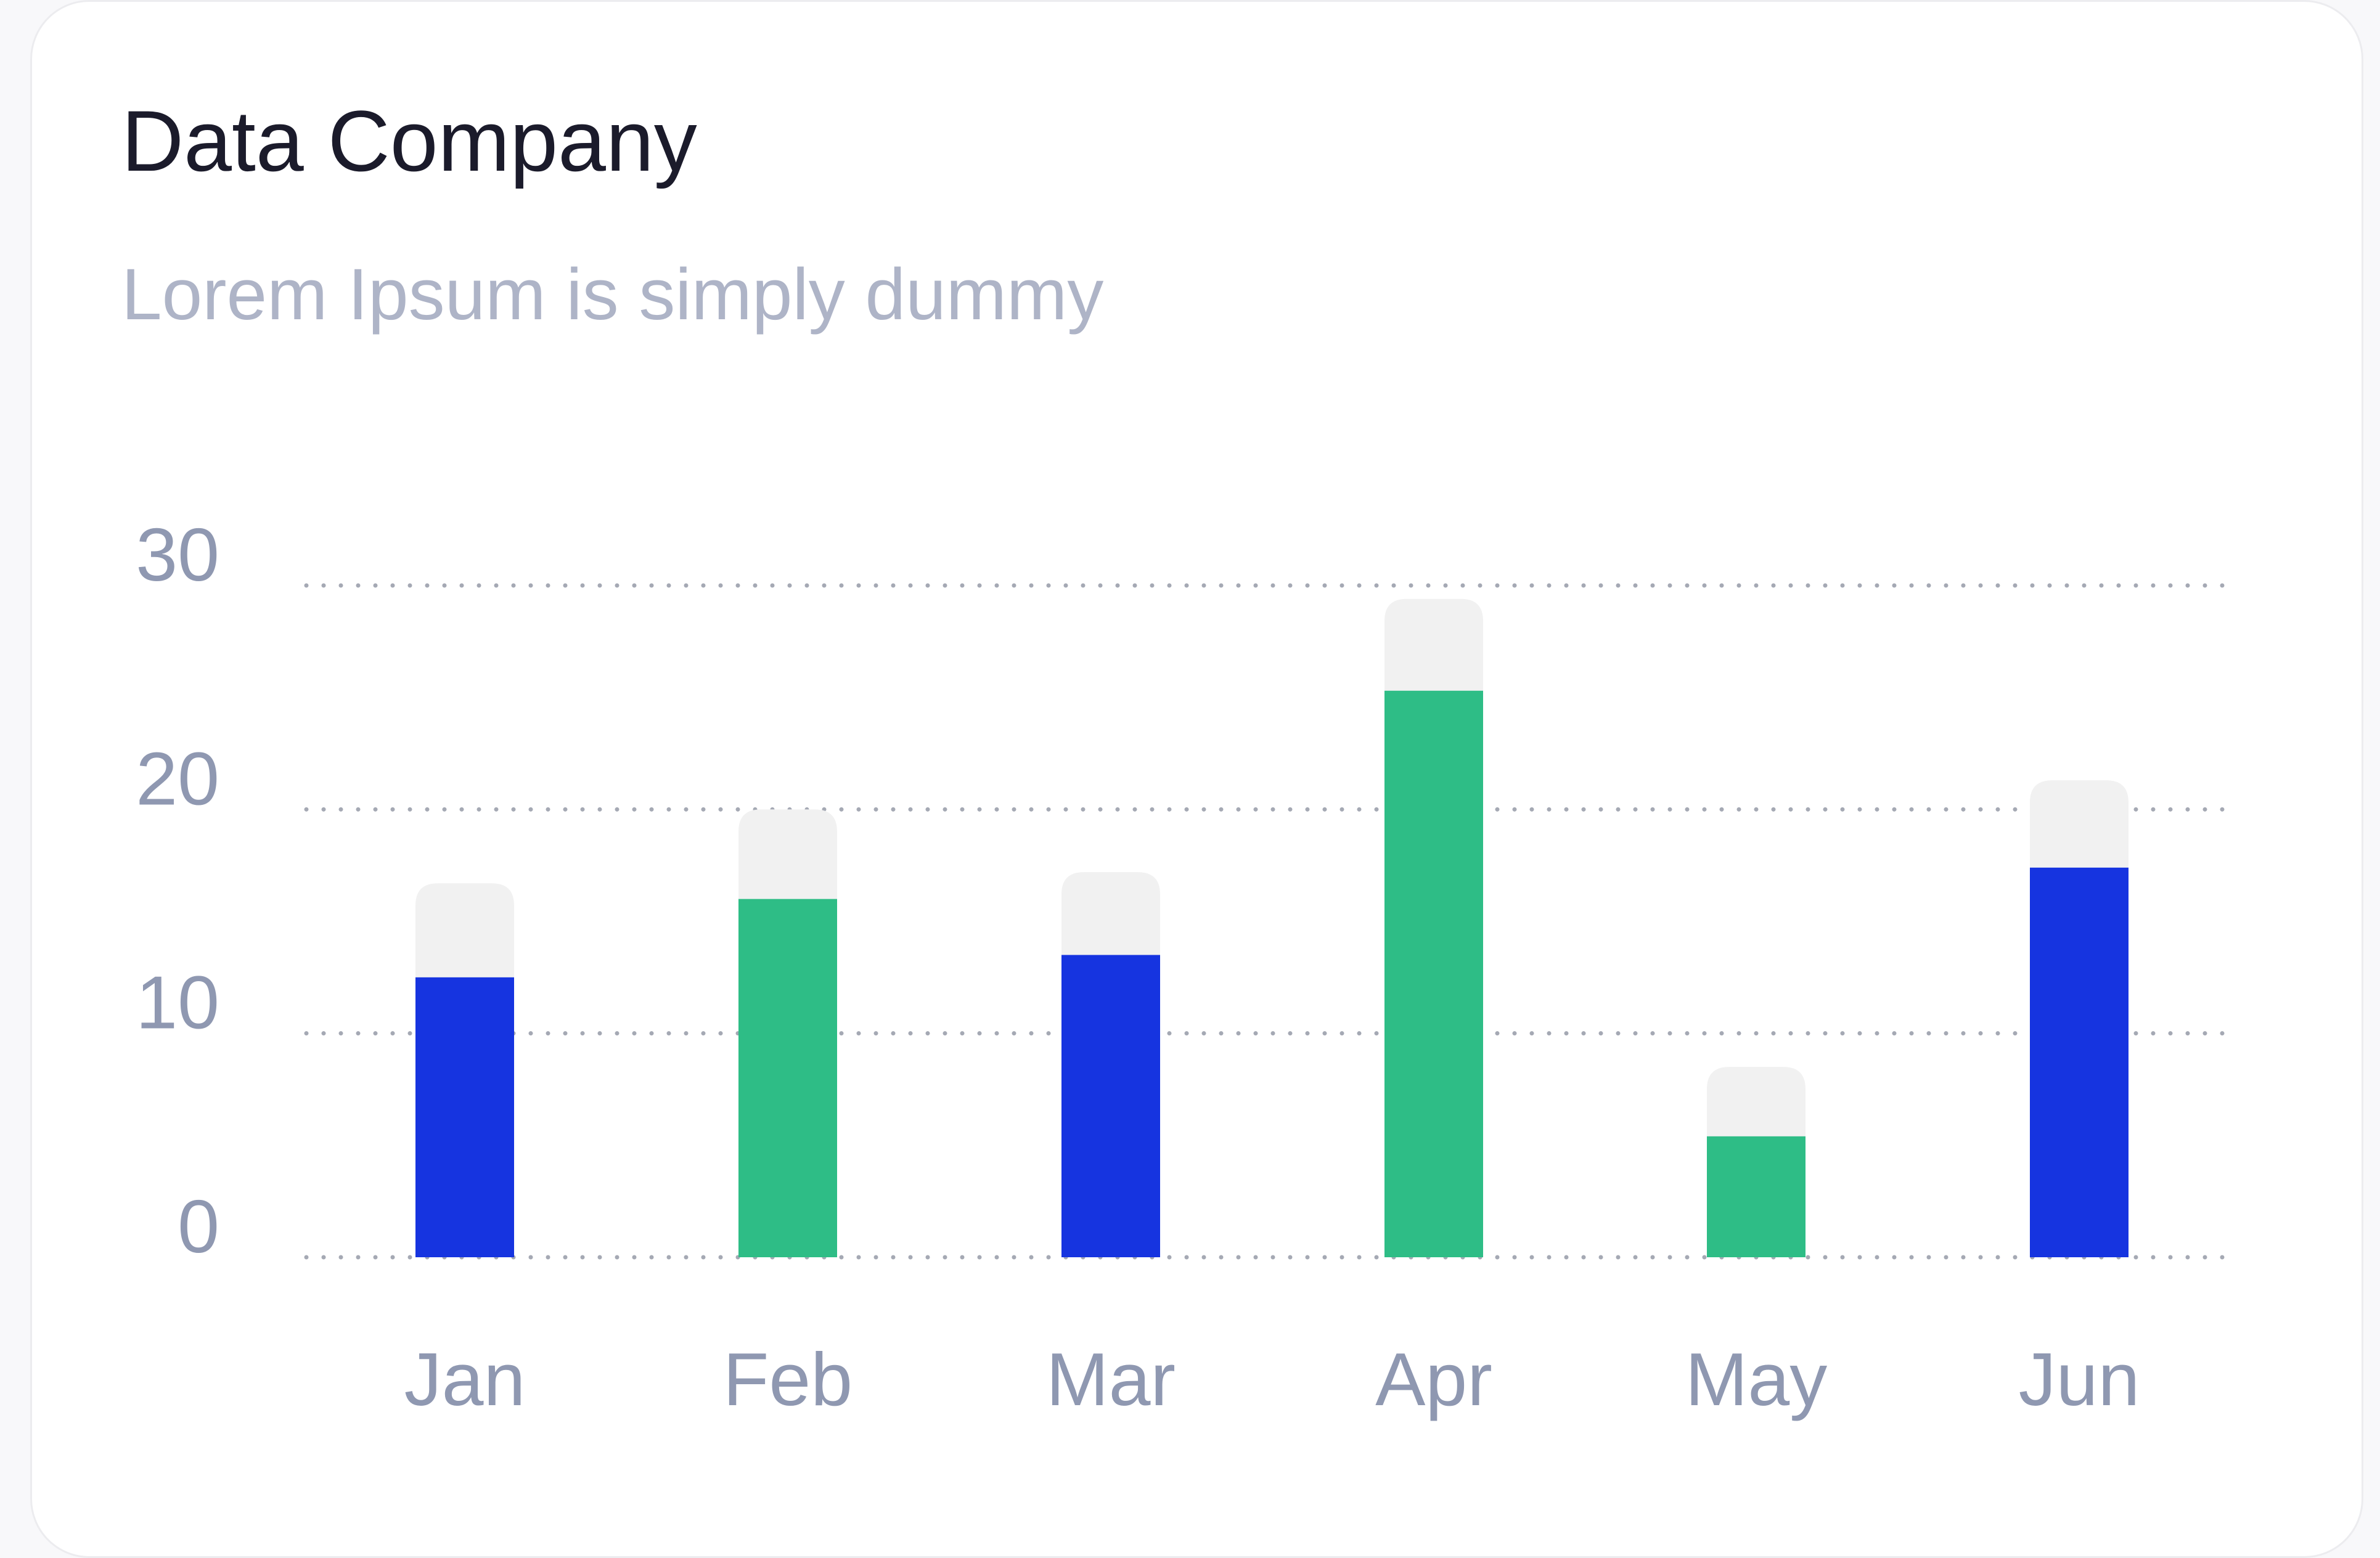 The width and height of the screenshot is (2380, 1558). Describe the element at coordinates (1110, 1106) in the screenshot. I see `bar-mar` at that location.